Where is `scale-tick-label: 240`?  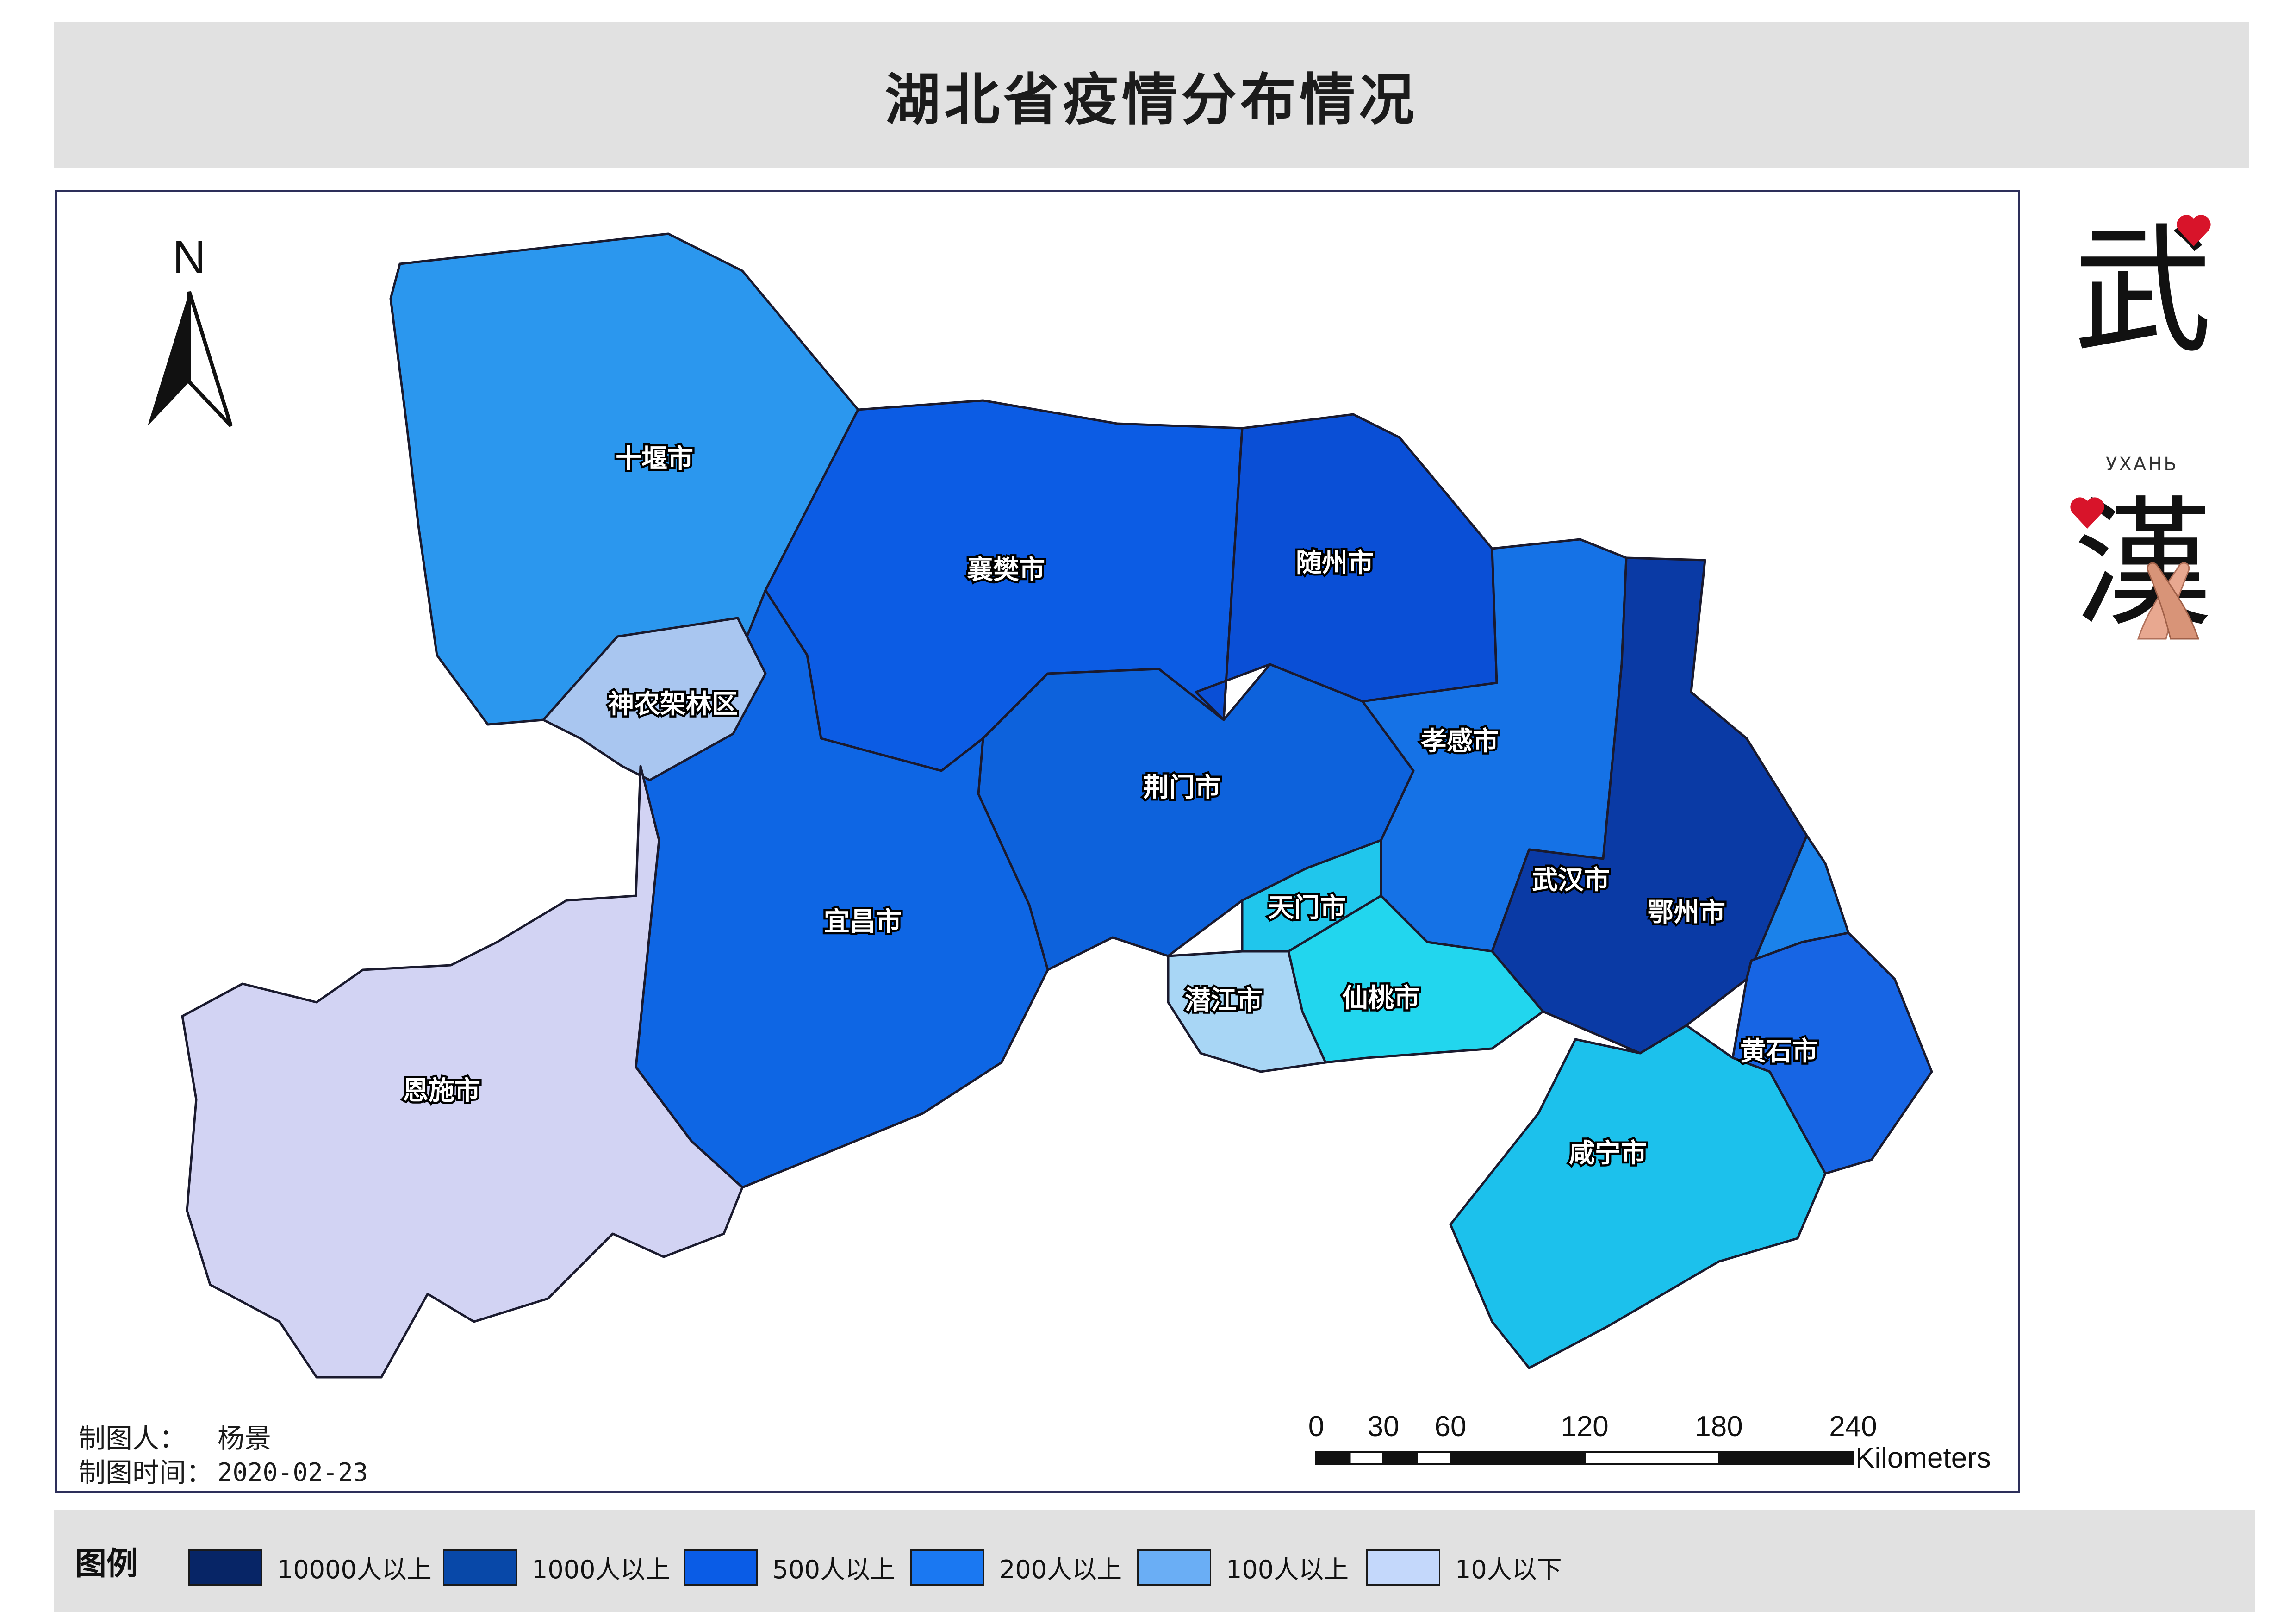
scale-tick-label: 240 is located at coordinates (1853, 1427).